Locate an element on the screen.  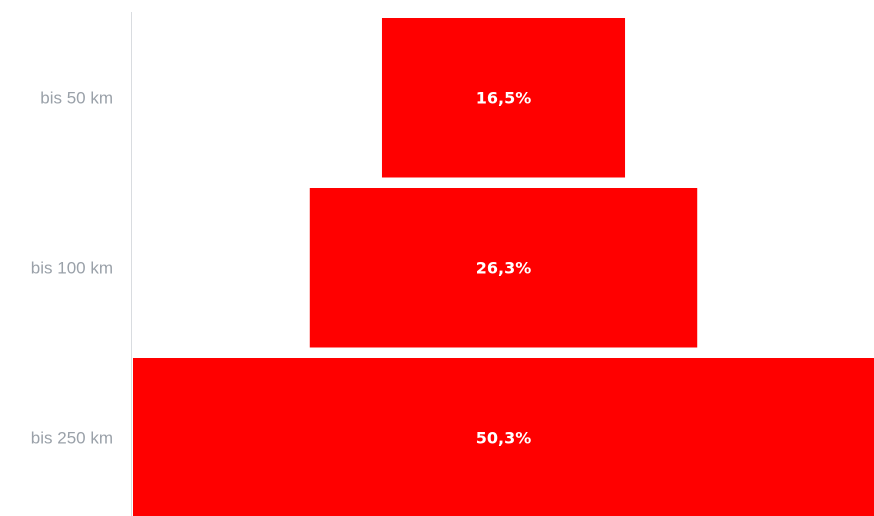
category-label-2: bis 250 km is located at coordinates (72, 437).